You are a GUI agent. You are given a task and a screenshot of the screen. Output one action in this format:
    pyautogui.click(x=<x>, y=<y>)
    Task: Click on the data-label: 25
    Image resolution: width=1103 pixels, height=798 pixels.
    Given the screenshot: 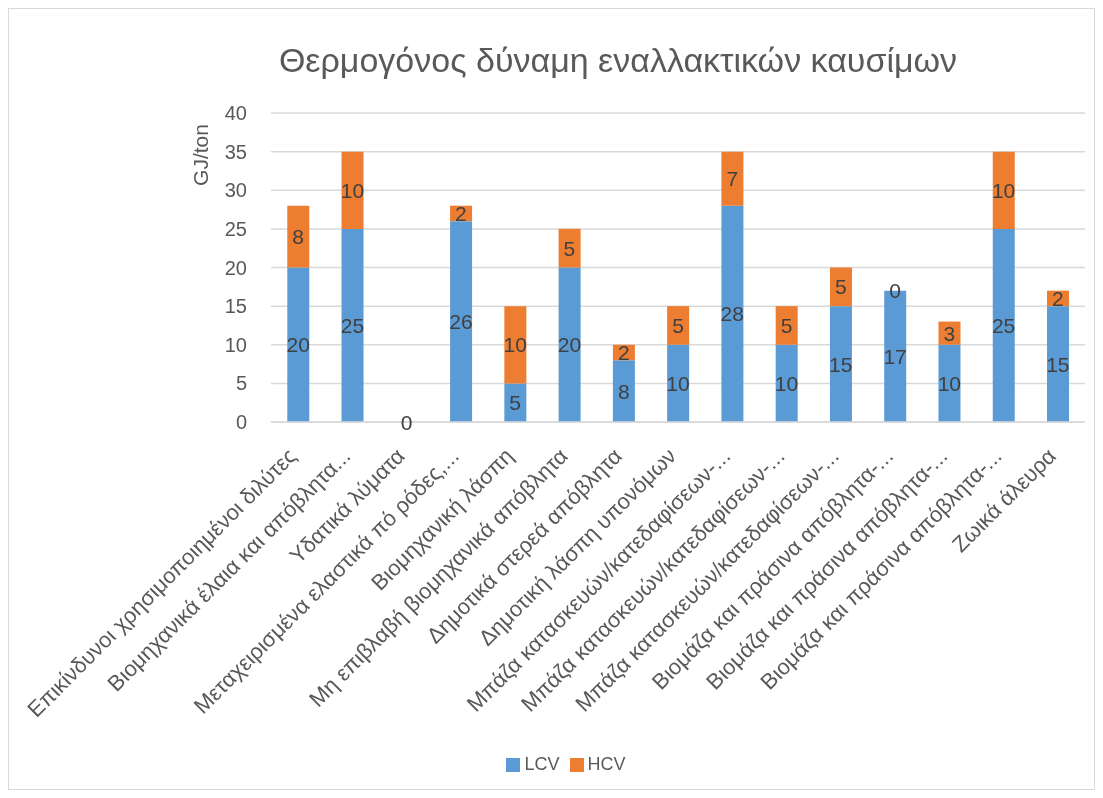 What is the action you would take?
    pyautogui.click(x=1003, y=325)
    